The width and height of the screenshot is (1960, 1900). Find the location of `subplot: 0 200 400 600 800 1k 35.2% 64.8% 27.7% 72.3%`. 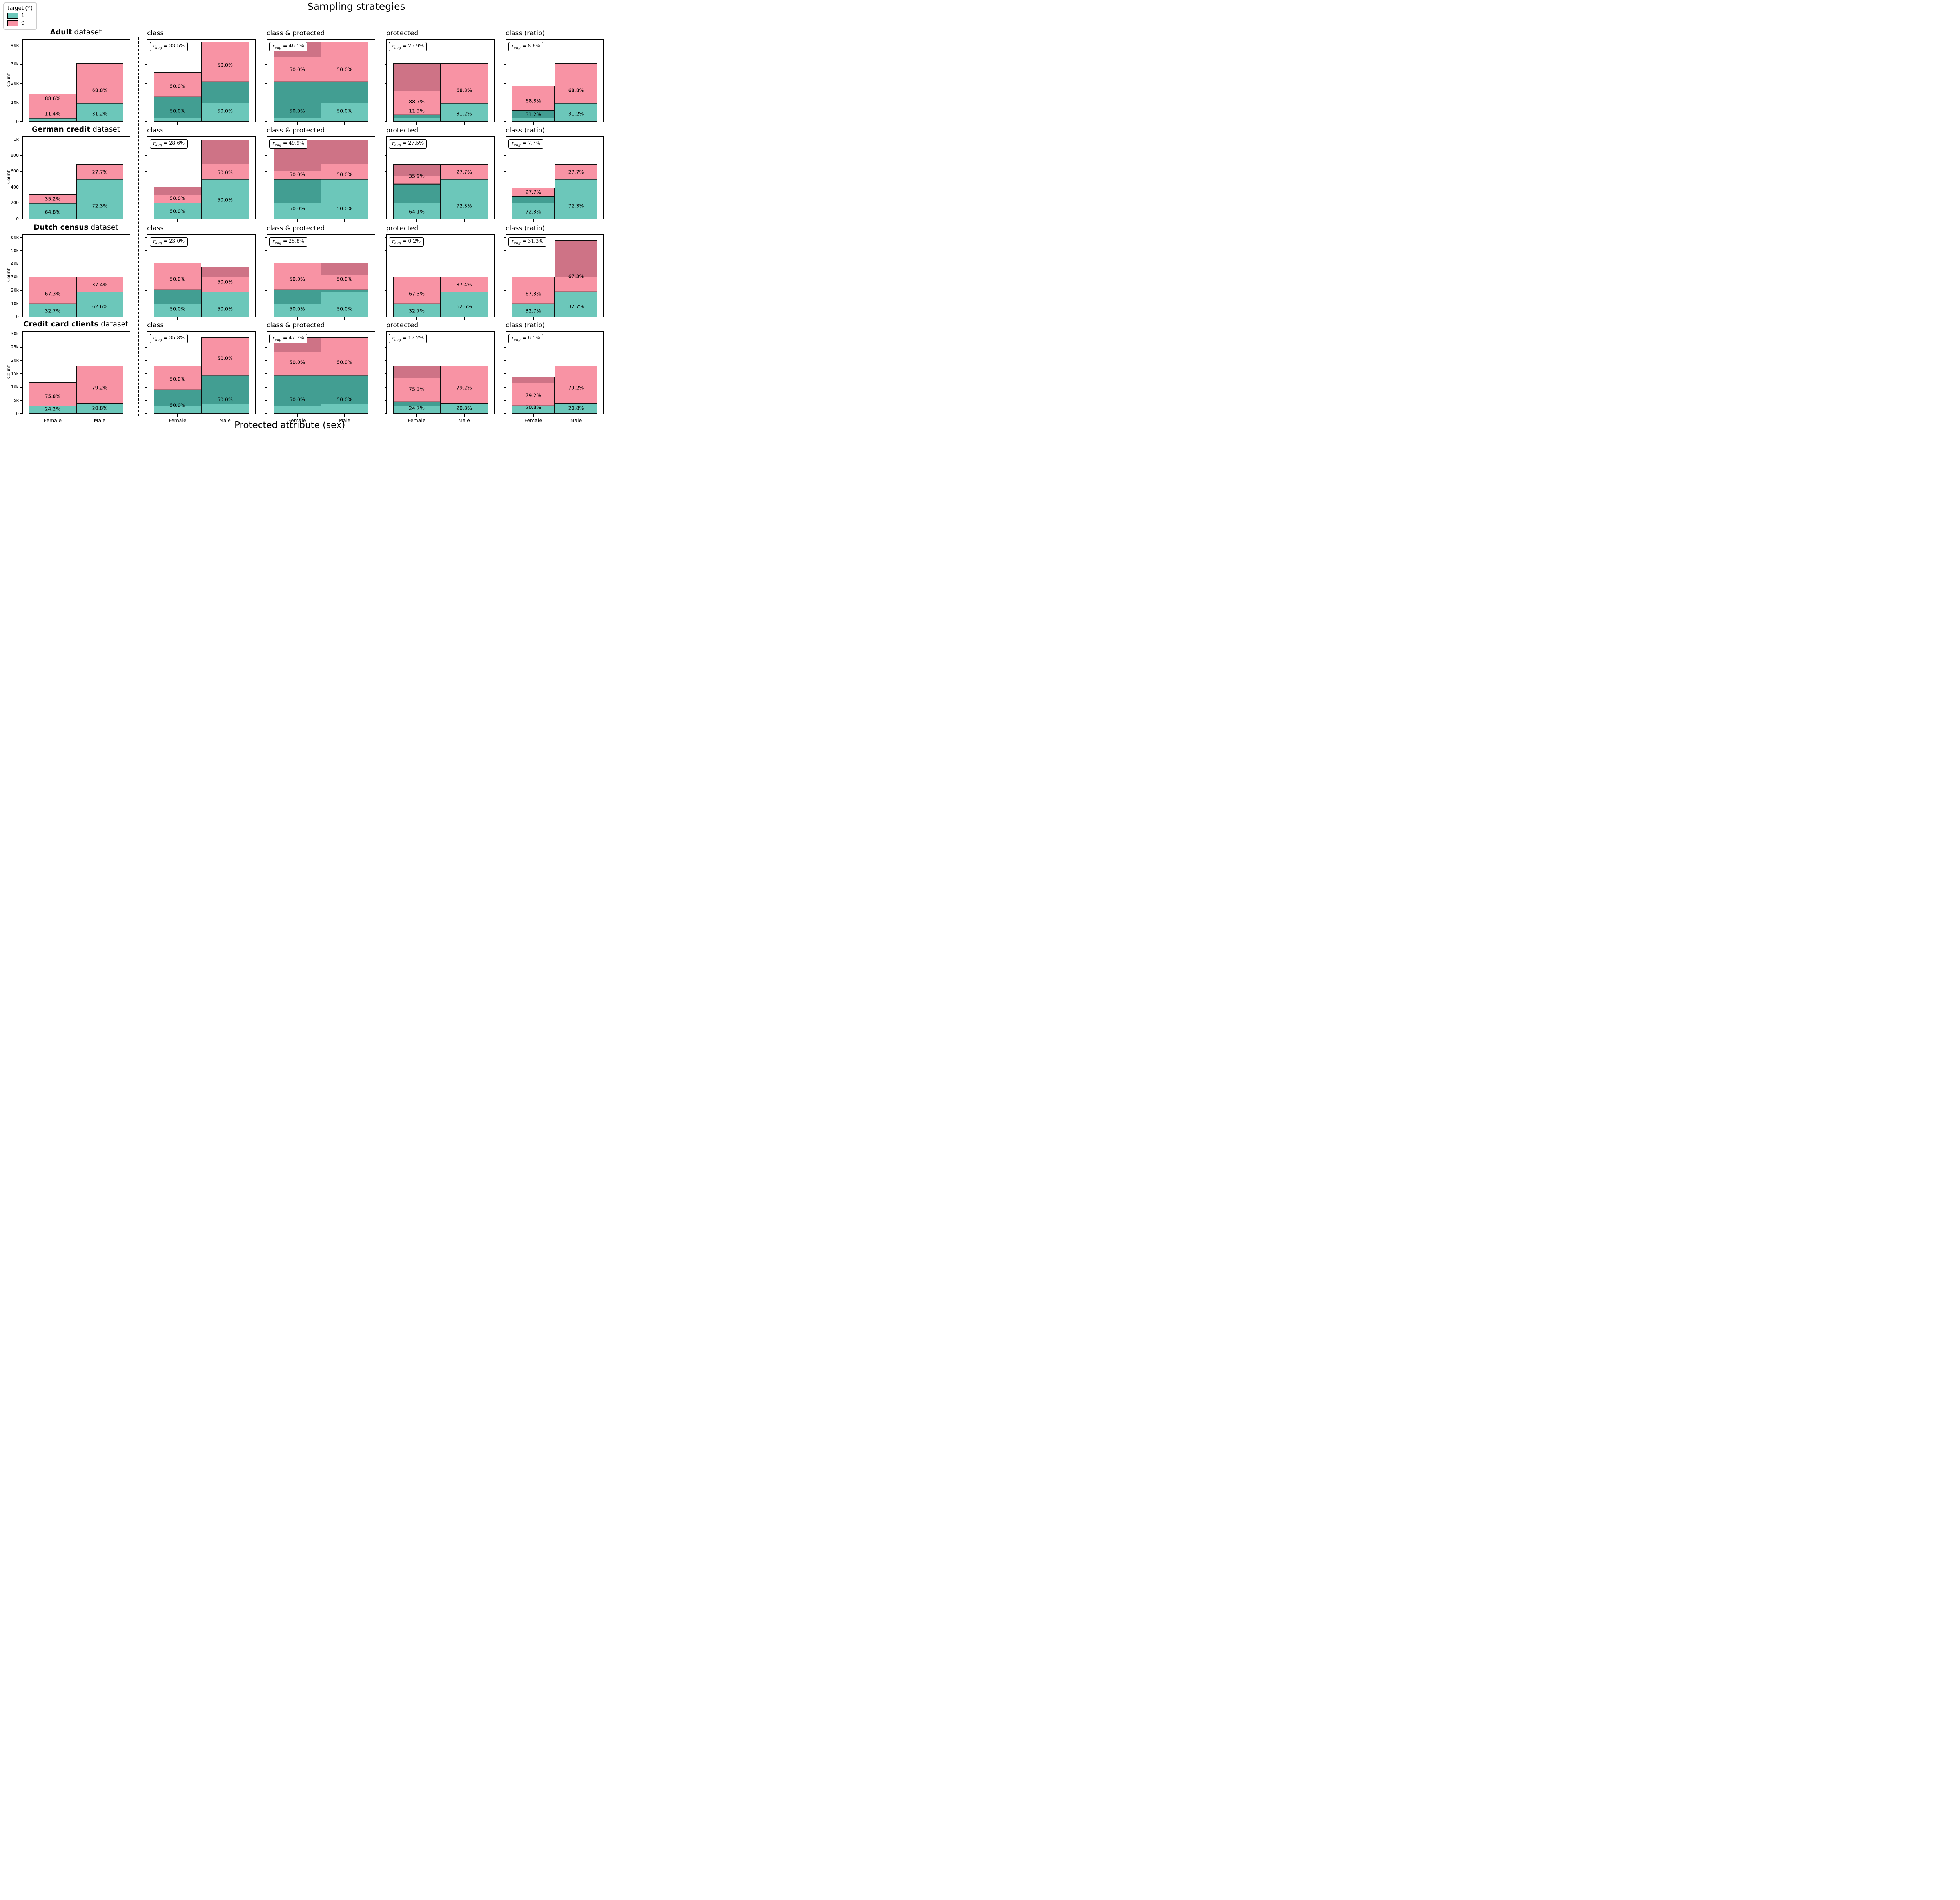

subplot: 0 200 400 600 800 1k 35.2% 64.8% 27.7% 72.3% is located at coordinates (70, 179).